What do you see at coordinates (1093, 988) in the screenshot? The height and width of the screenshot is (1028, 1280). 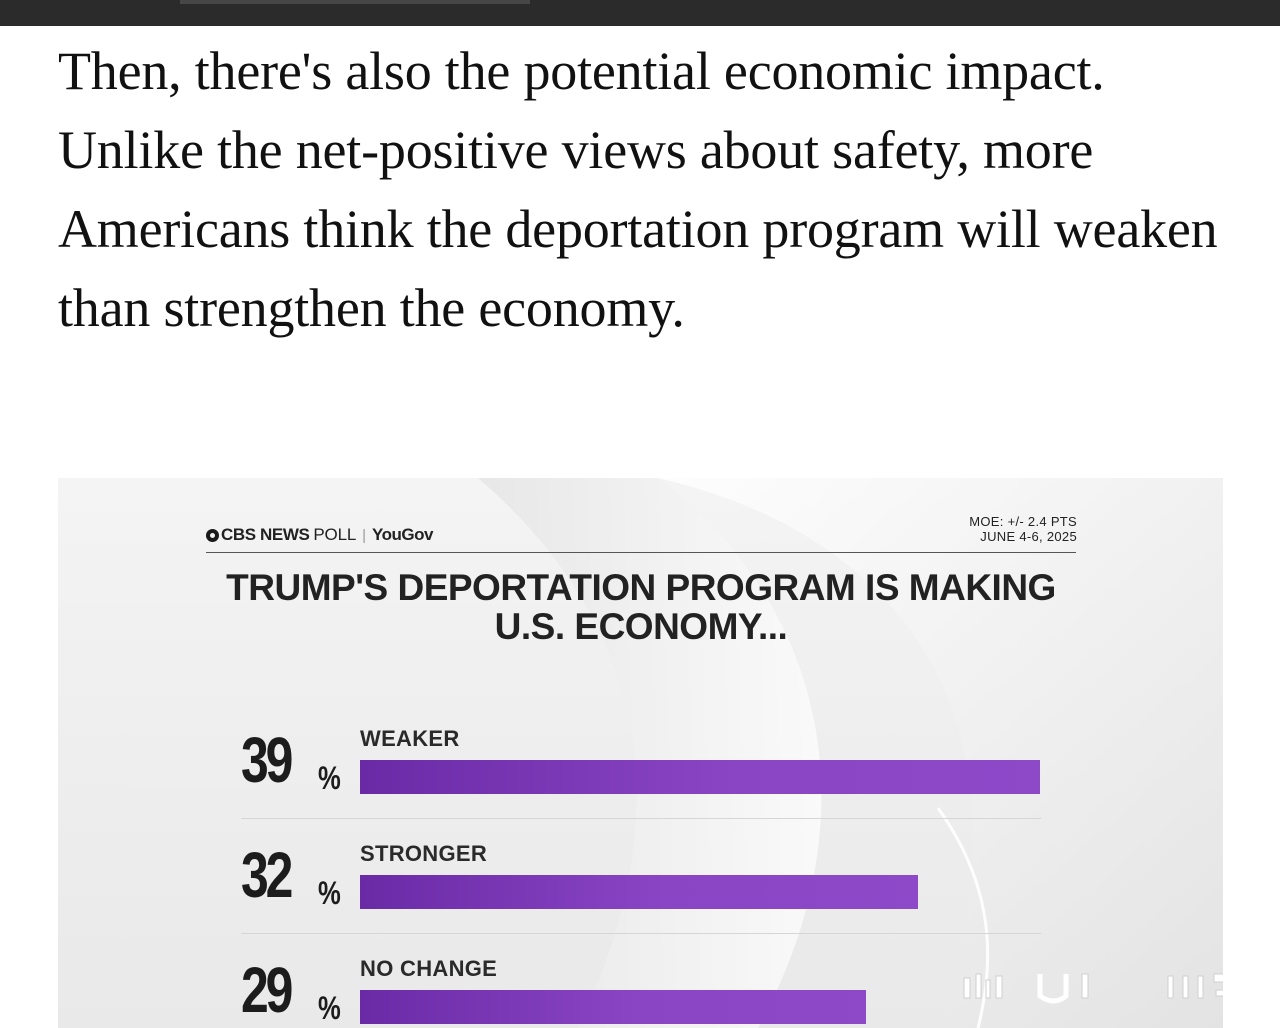 I see `watermark-icon` at bounding box center [1093, 988].